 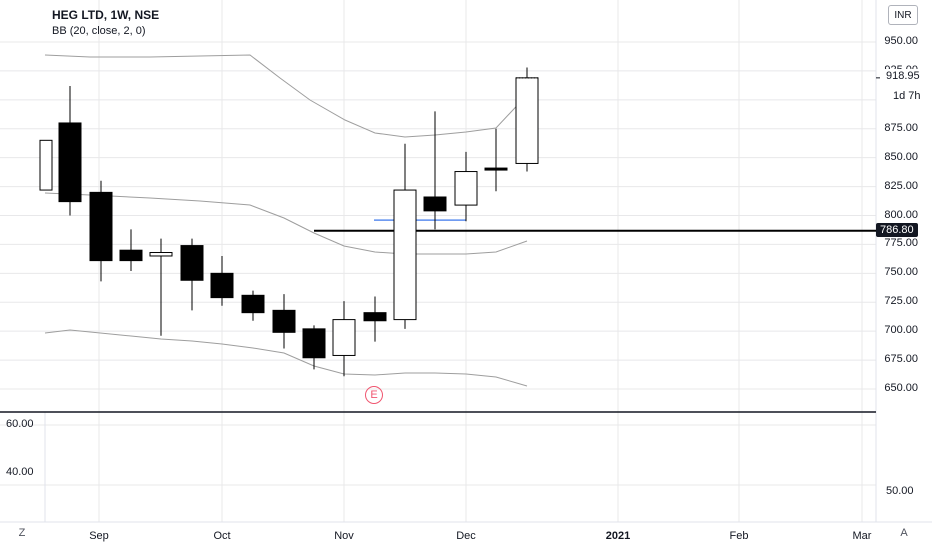 What do you see at coordinates (903, 15) in the screenshot?
I see `currency-button: INR` at bounding box center [903, 15].